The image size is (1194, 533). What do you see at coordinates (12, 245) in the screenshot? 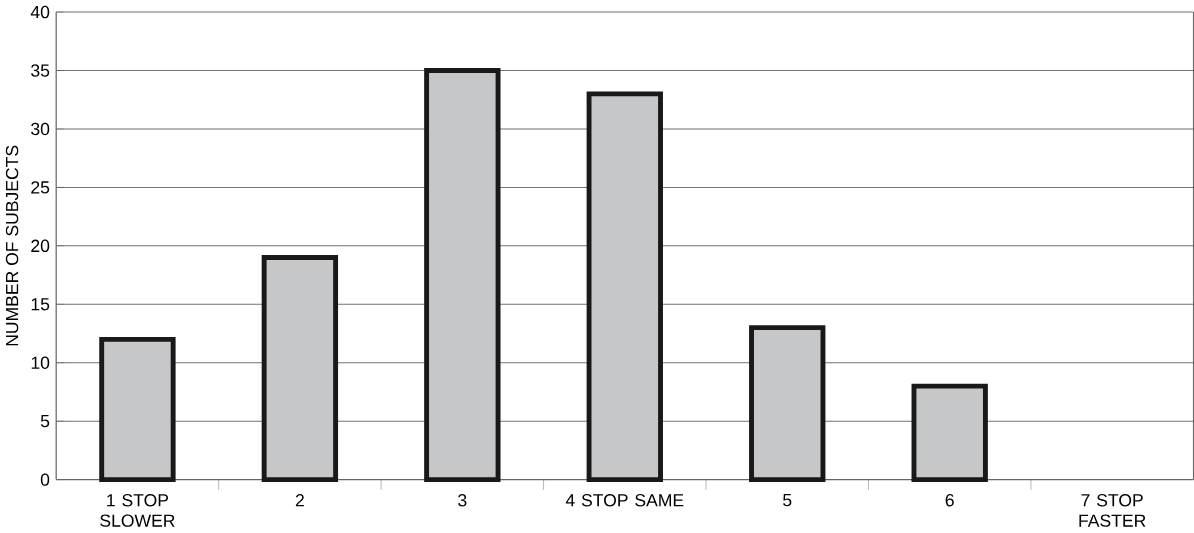
I see `y-axis-title: NUMBER OF SUBJECTS` at bounding box center [12, 245].